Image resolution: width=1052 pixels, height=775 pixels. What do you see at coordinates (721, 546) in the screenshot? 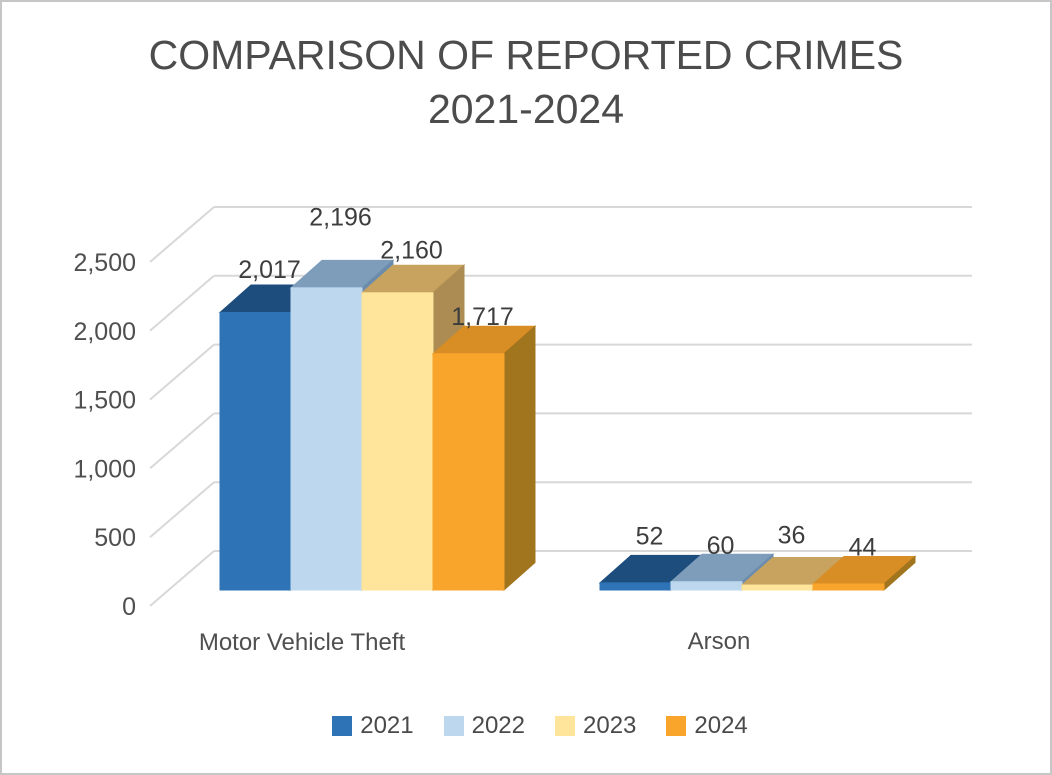
I see `data-label-2022-category-1: 60` at bounding box center [721, 546].